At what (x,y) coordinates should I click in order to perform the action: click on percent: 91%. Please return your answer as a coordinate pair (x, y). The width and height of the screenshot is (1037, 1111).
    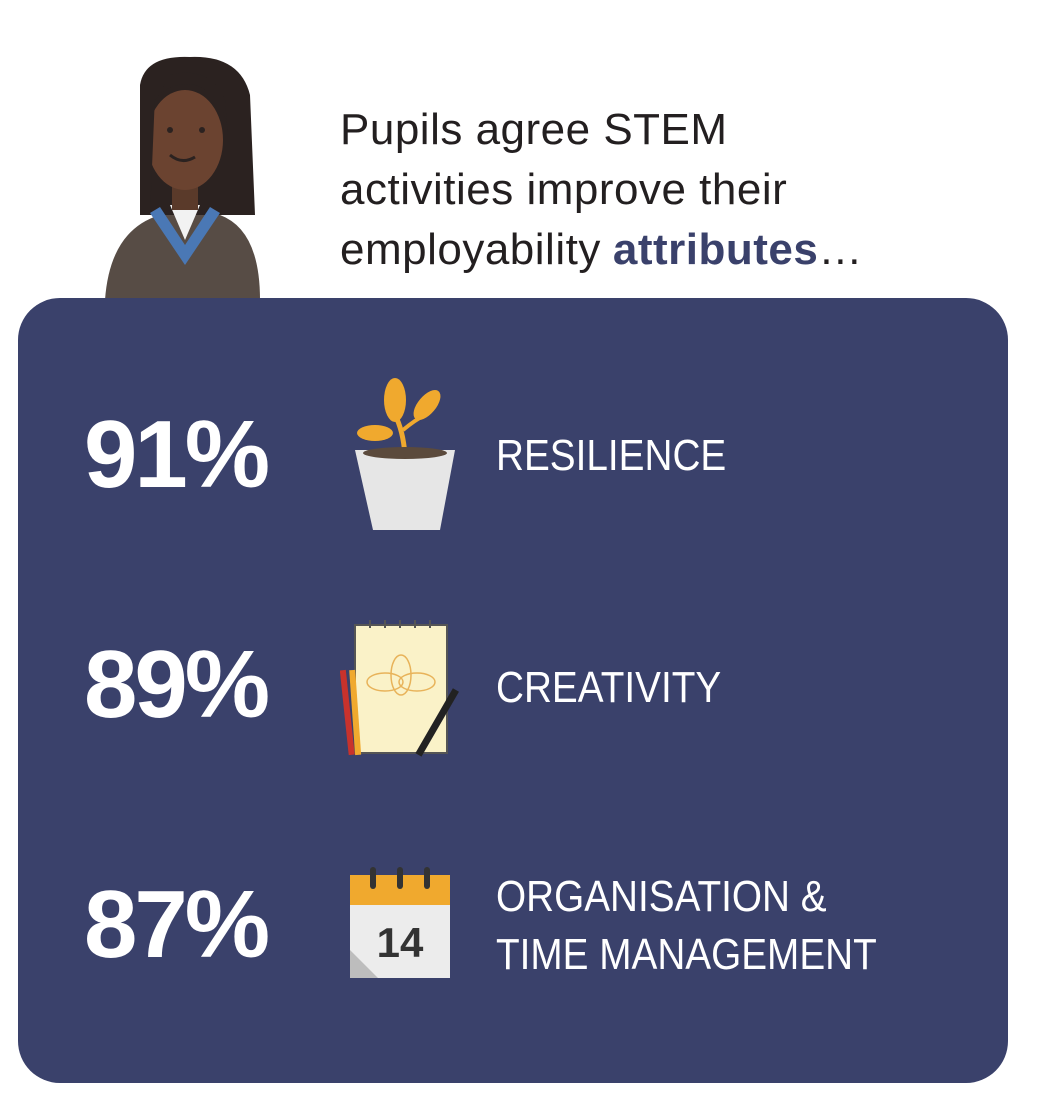
    Looking at the image, I should click on (177, 454).